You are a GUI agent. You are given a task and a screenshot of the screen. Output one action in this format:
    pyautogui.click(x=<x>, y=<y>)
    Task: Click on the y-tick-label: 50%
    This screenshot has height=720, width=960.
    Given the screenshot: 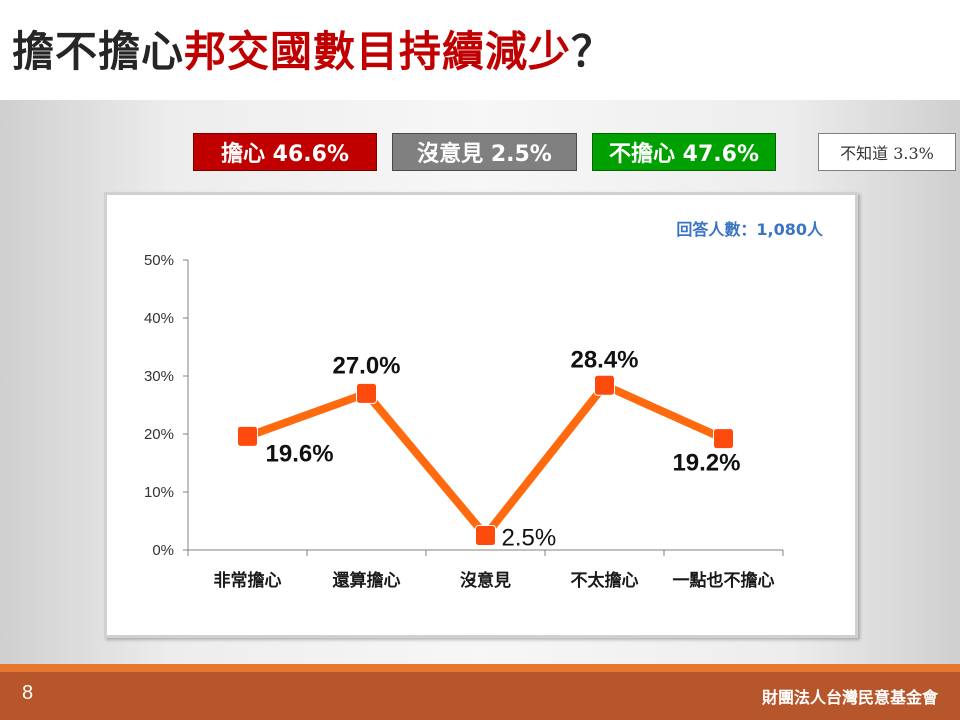 What is the action you would take?
    pyautogui.click(x=159, y=260)
    